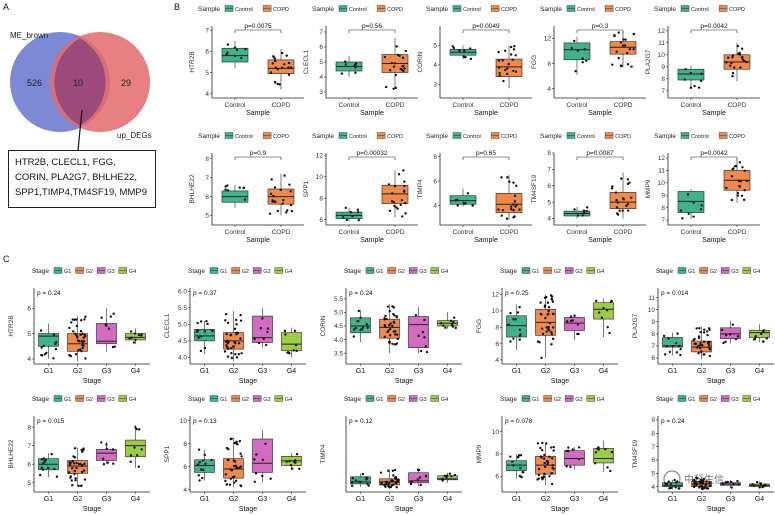 Image resolution: width=775 pixels, height=515 pixels. Describe the element at coordinates (486, 240) in the screenshot. I see `x-axis-title: Sample` at that location.